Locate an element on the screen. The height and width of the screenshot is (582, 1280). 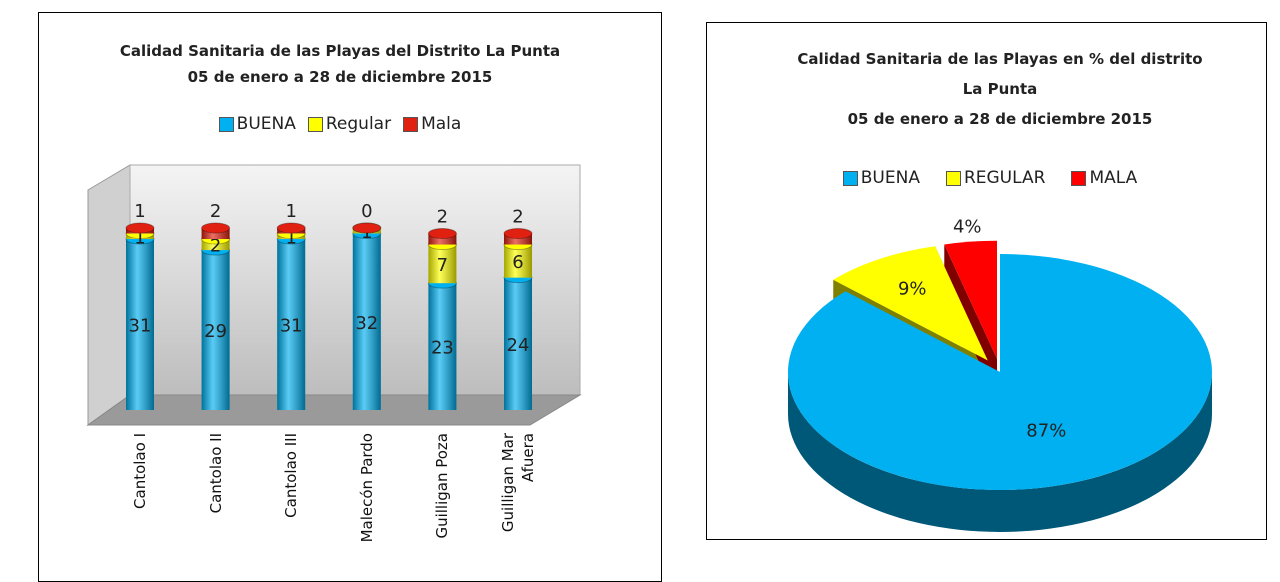
category-text: Malecón Pardo is located at coordinates (366, 488).